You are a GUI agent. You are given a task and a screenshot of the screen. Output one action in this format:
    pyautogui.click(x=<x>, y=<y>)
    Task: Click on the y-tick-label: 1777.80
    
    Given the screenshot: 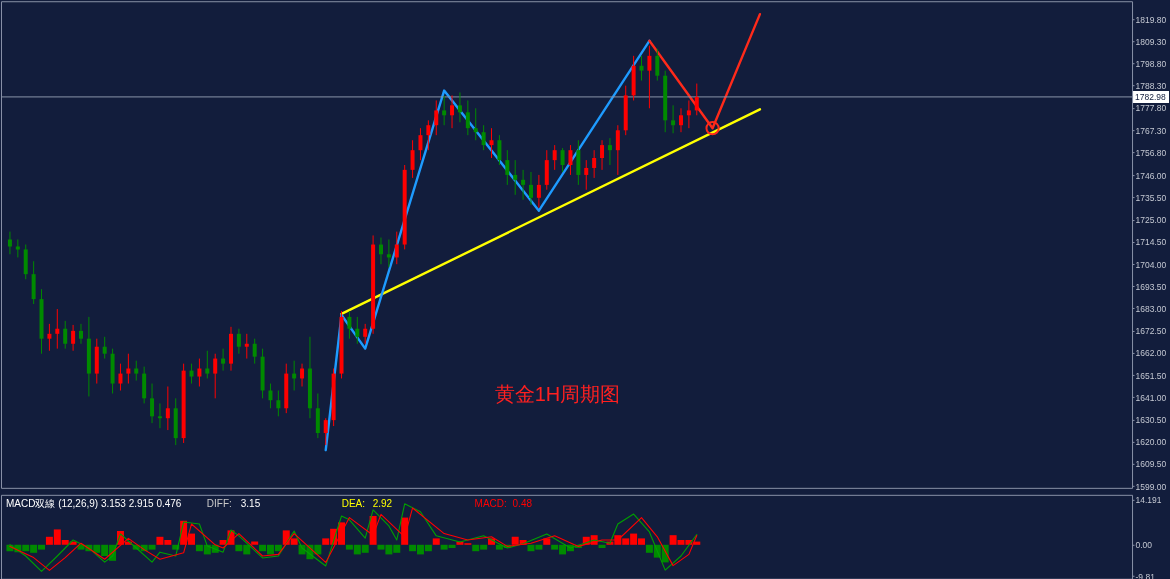 What is the action you would take?
    pyautogui.click(x=1151, y=108)
    